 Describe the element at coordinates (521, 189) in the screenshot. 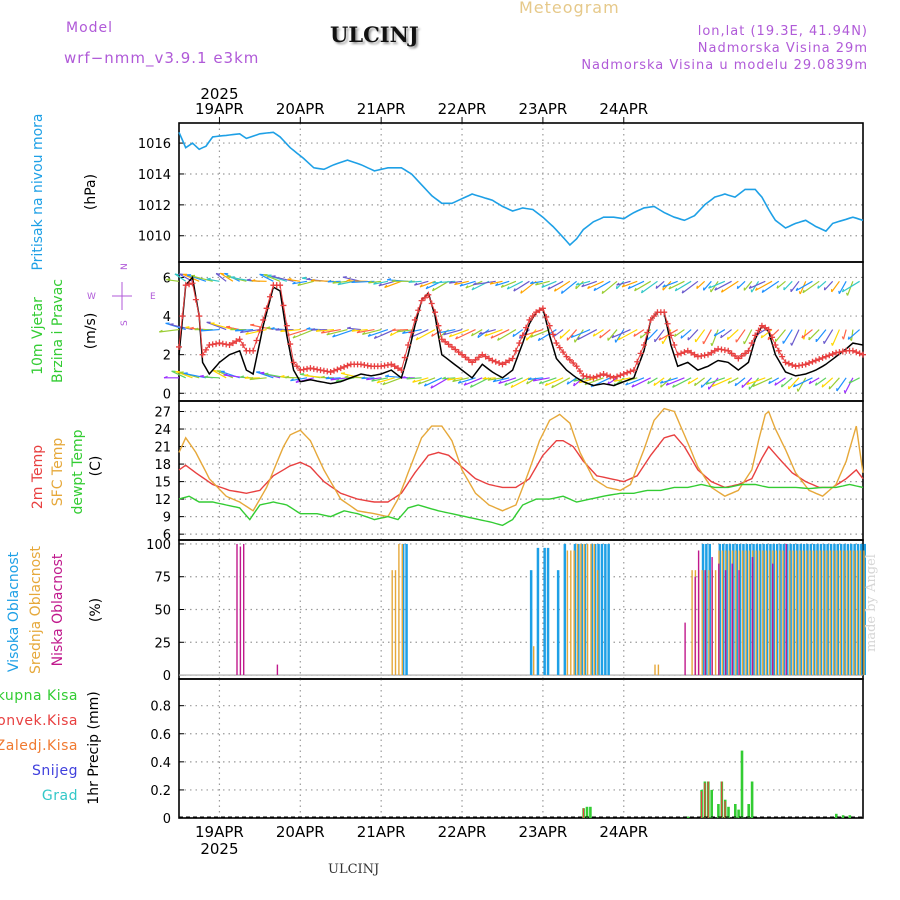

I see `pressure-series-line` at that location.